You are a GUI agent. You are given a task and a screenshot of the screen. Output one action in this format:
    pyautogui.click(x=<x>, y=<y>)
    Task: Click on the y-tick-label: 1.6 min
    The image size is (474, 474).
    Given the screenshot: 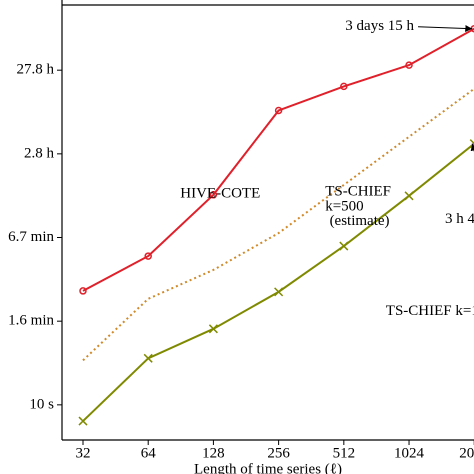 What is the action you would take?
    pyautogui.click(x=31, y=321)
    